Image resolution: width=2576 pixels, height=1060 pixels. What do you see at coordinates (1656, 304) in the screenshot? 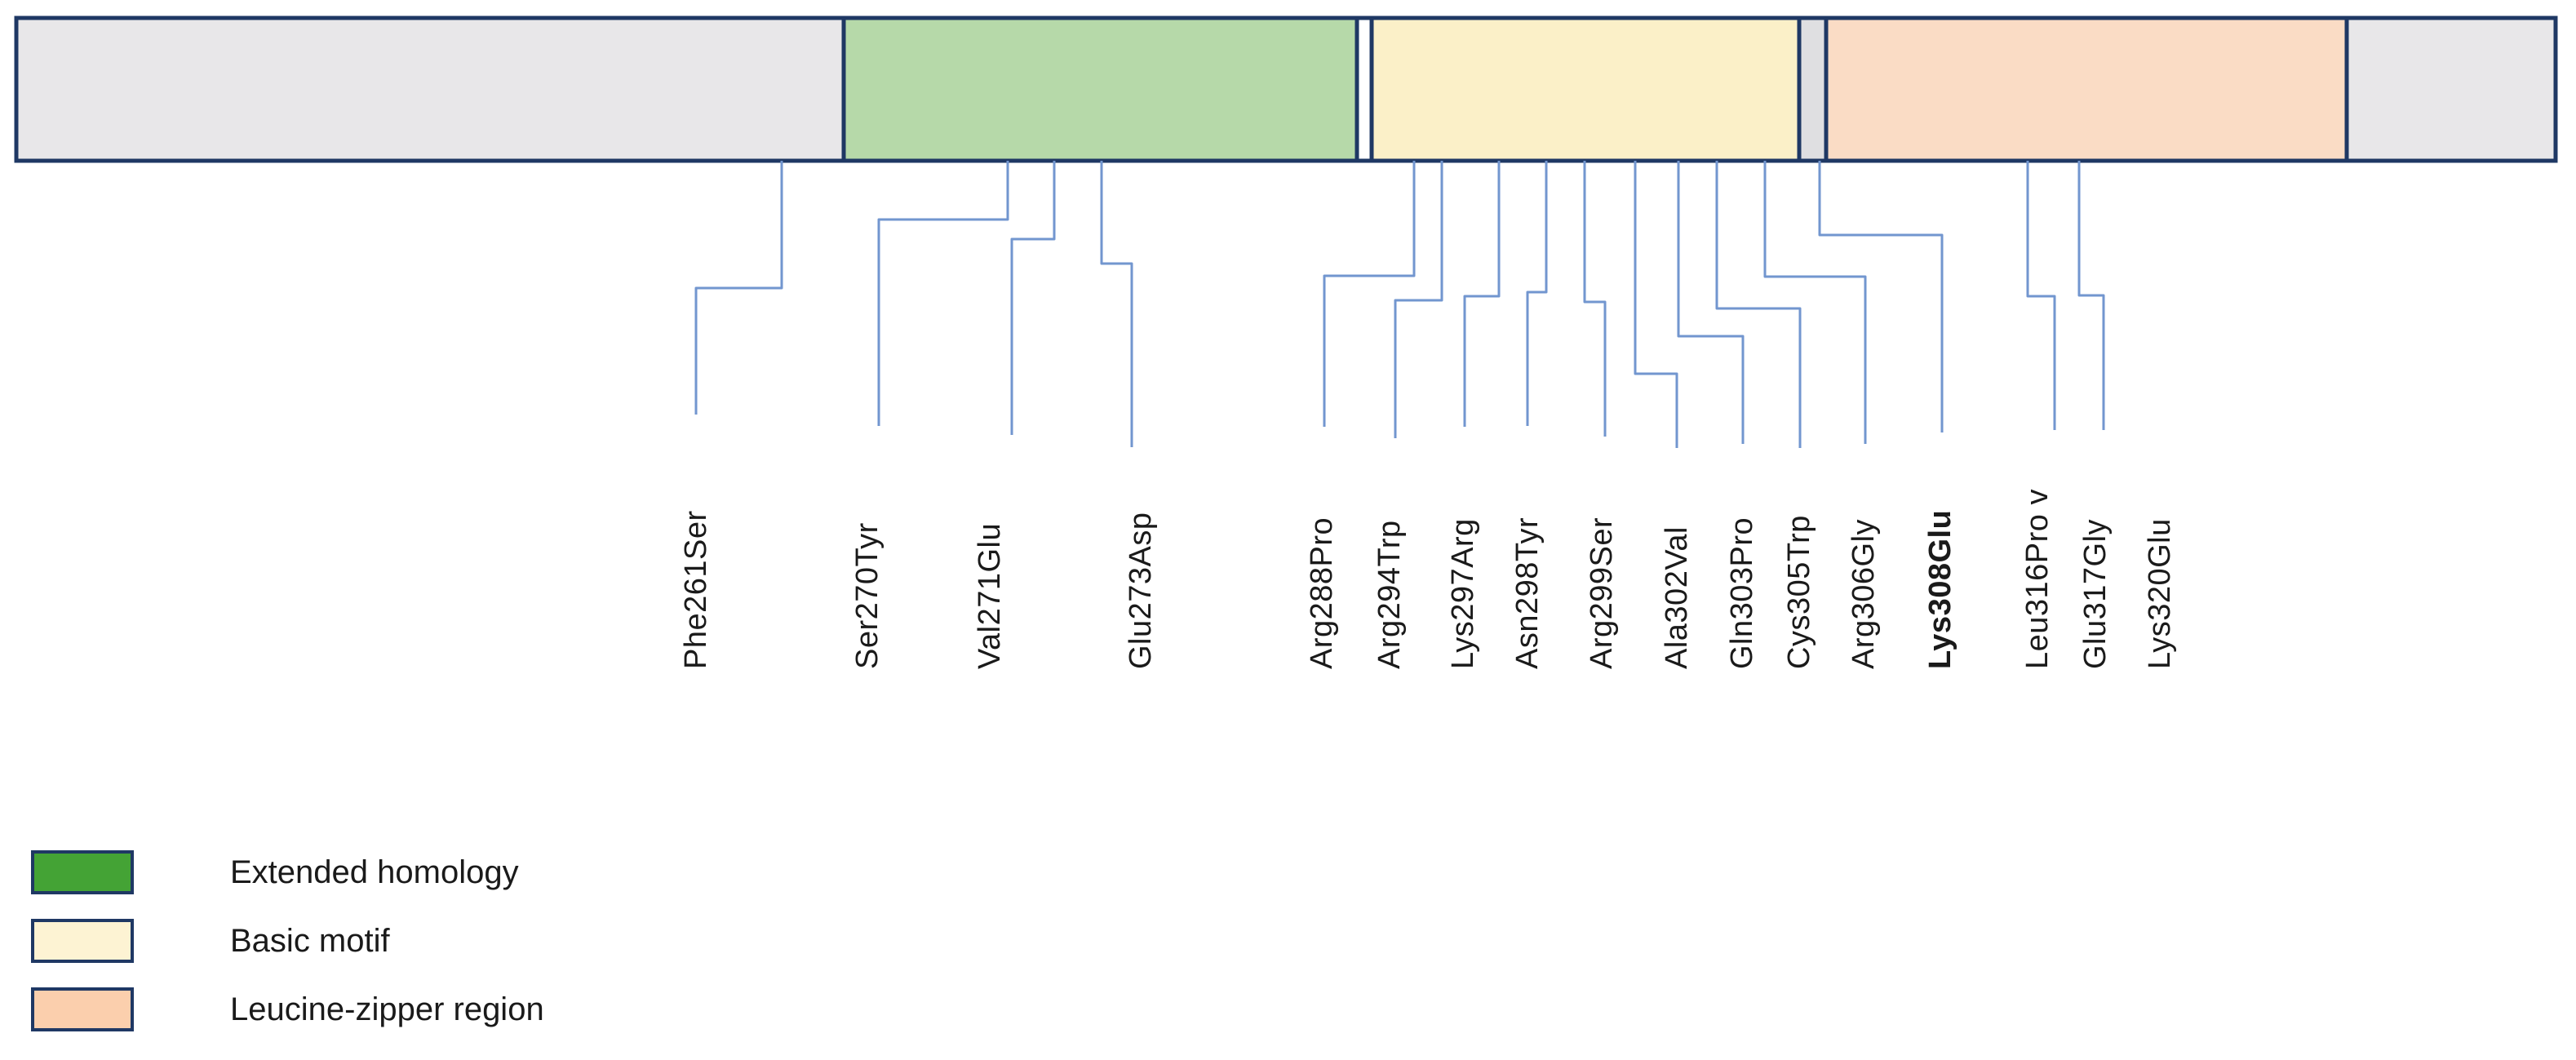
I see `mutation-connector-Ala302Val` at bounding box center [1656, 304].